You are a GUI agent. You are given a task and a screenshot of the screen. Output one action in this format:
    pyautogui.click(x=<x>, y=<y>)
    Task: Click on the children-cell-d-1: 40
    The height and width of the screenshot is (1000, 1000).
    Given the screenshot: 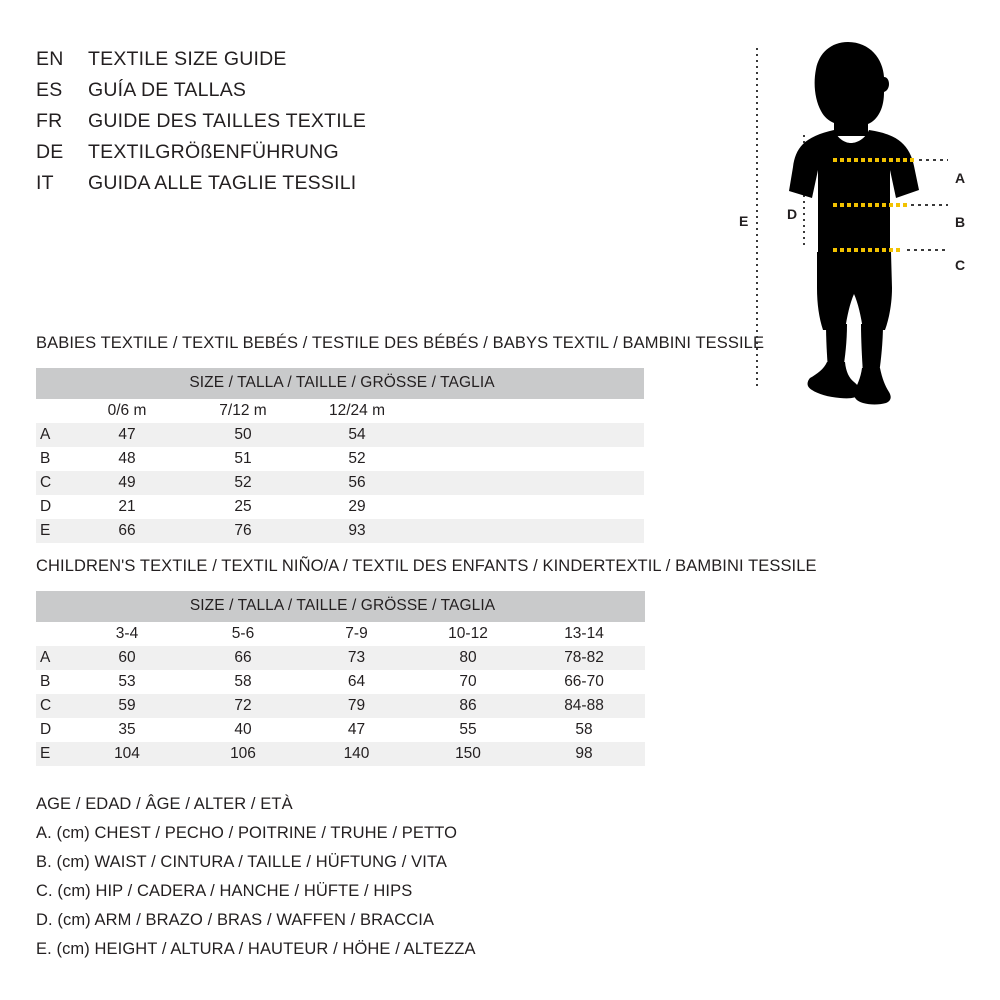 What is the action you would take?
    pyautogui.click(x=243, y=730)
    